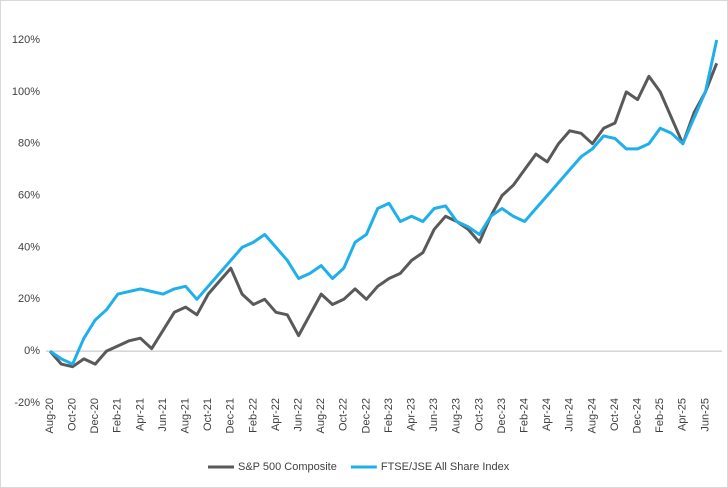 This screenshot has height=488, width=728. Describe the element at coordinates (163, 415) in the screenshot. I see `x-tick-label: Jun-21` at that location.